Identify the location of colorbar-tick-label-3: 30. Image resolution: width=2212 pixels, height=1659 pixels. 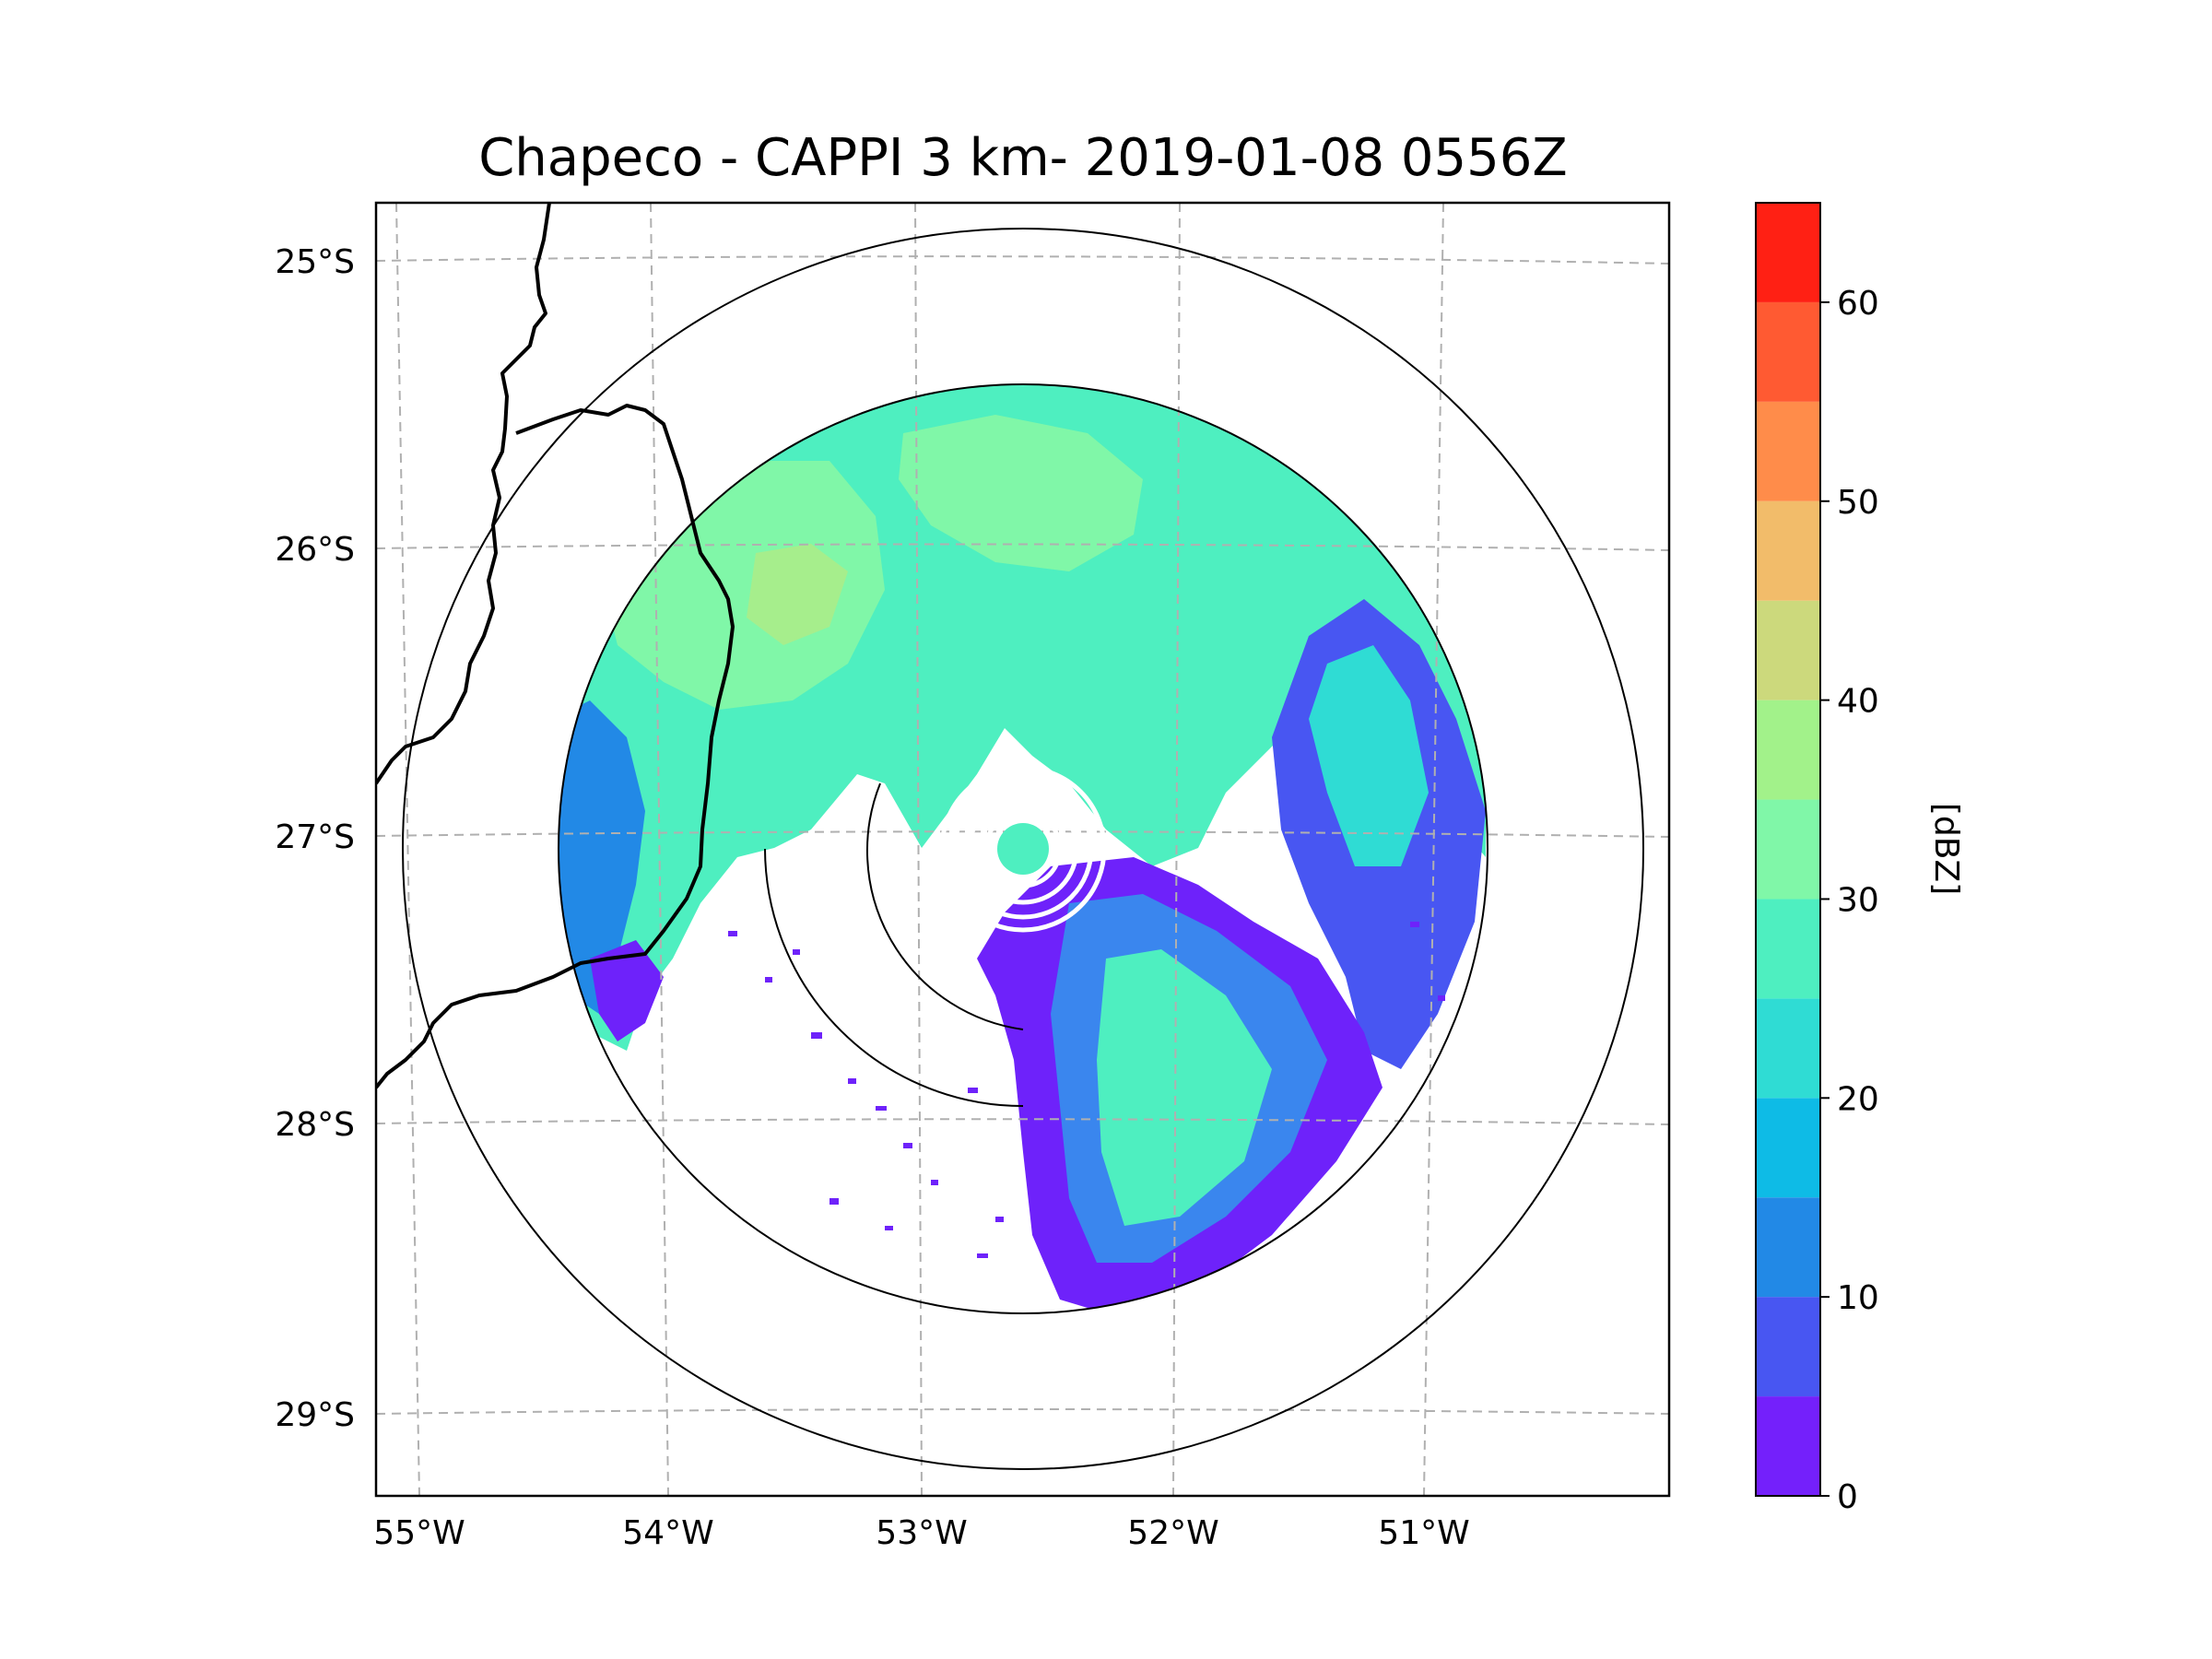
(1858, 900).